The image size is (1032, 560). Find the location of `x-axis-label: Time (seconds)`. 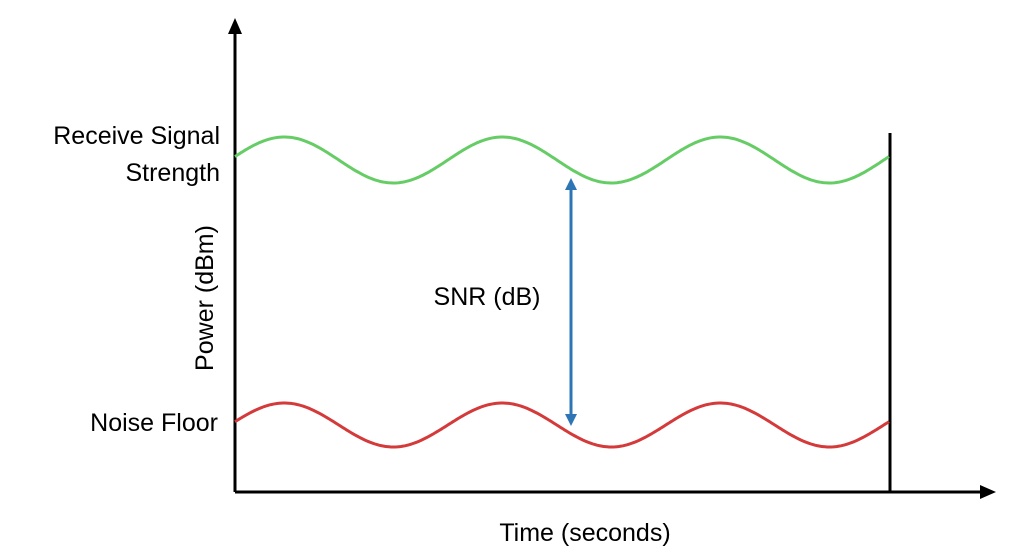

x-axis-label: Time (seconds) is located at coordinates (584, 533).